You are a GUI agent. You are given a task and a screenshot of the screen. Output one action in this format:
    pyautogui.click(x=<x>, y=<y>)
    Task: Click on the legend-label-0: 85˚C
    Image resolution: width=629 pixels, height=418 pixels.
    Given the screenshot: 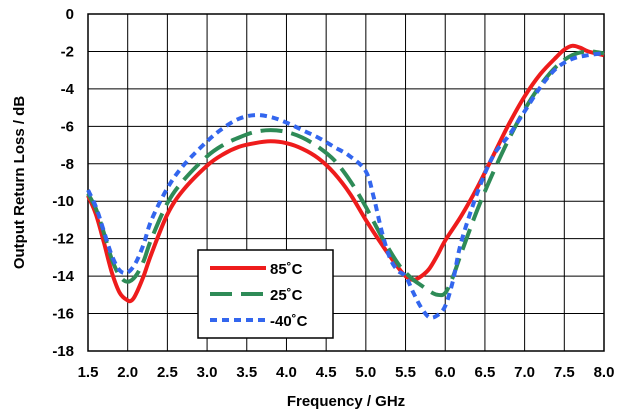 What is the action you would take?
    pyautogui.click(x=286, y=269)
    